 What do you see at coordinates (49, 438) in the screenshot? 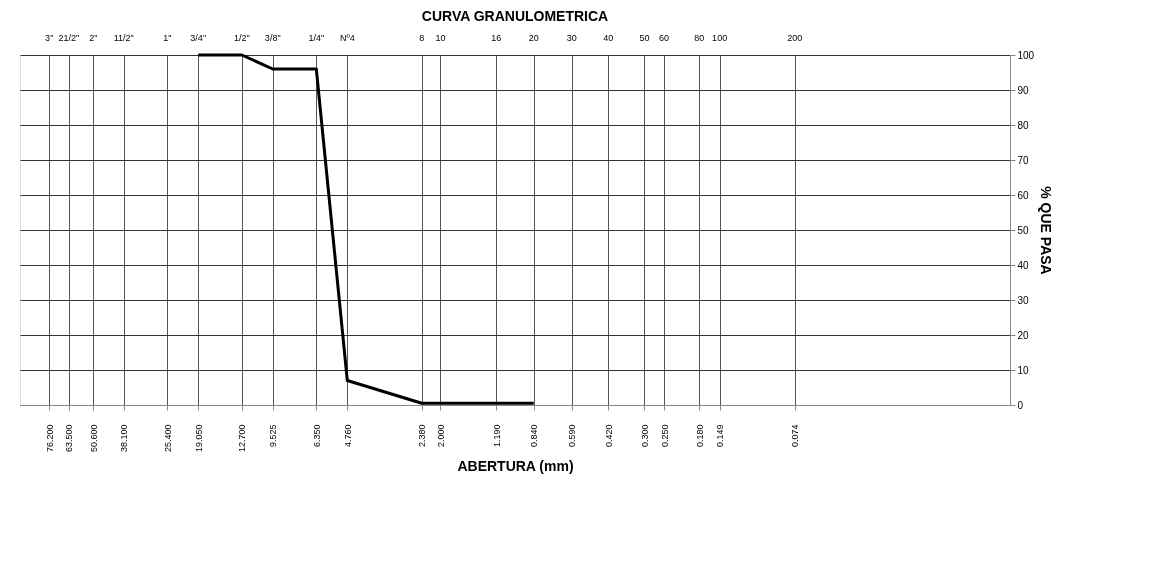
I see `x-tick-label: 76.200` at bounding box center [49, 438].